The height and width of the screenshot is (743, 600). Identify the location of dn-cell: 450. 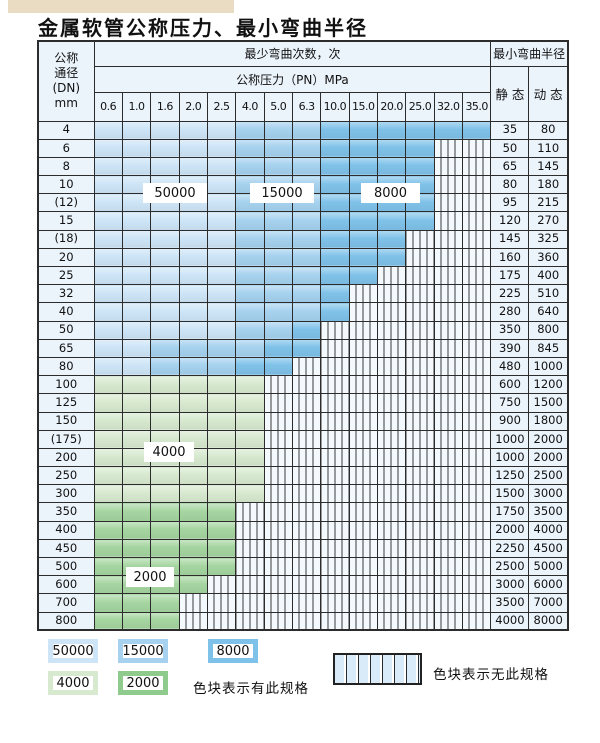
(66, 548).